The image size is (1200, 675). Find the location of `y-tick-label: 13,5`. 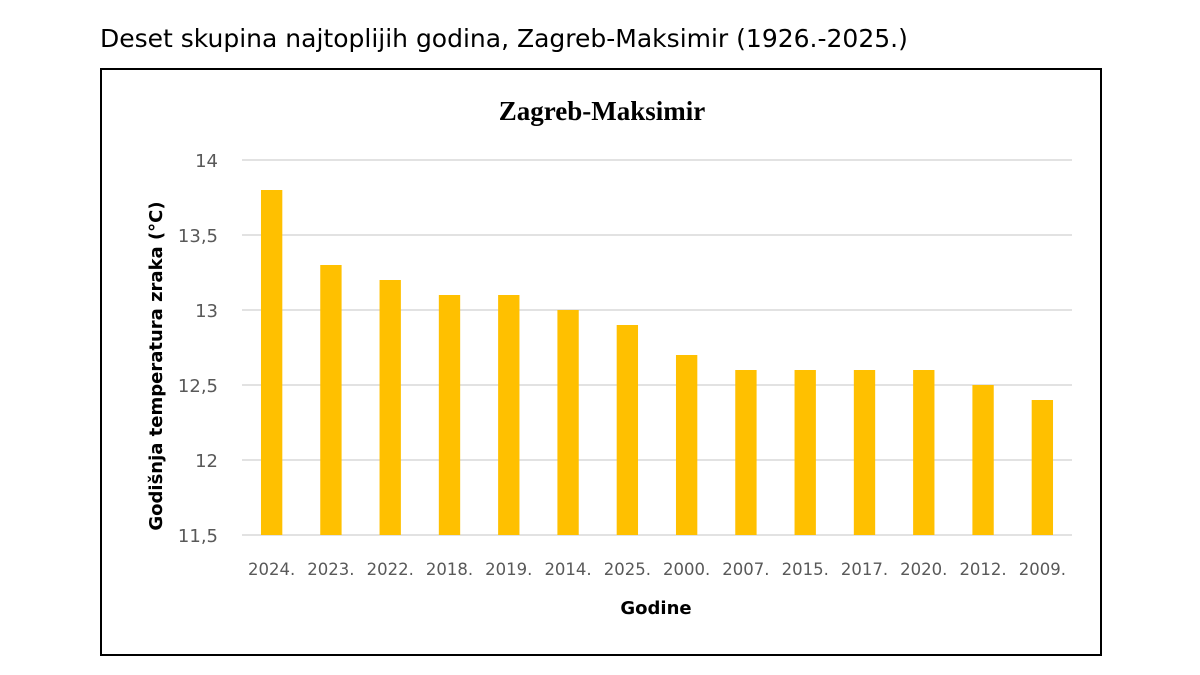

y-tick-label: 13,5 is located at coordinates (198, 236).